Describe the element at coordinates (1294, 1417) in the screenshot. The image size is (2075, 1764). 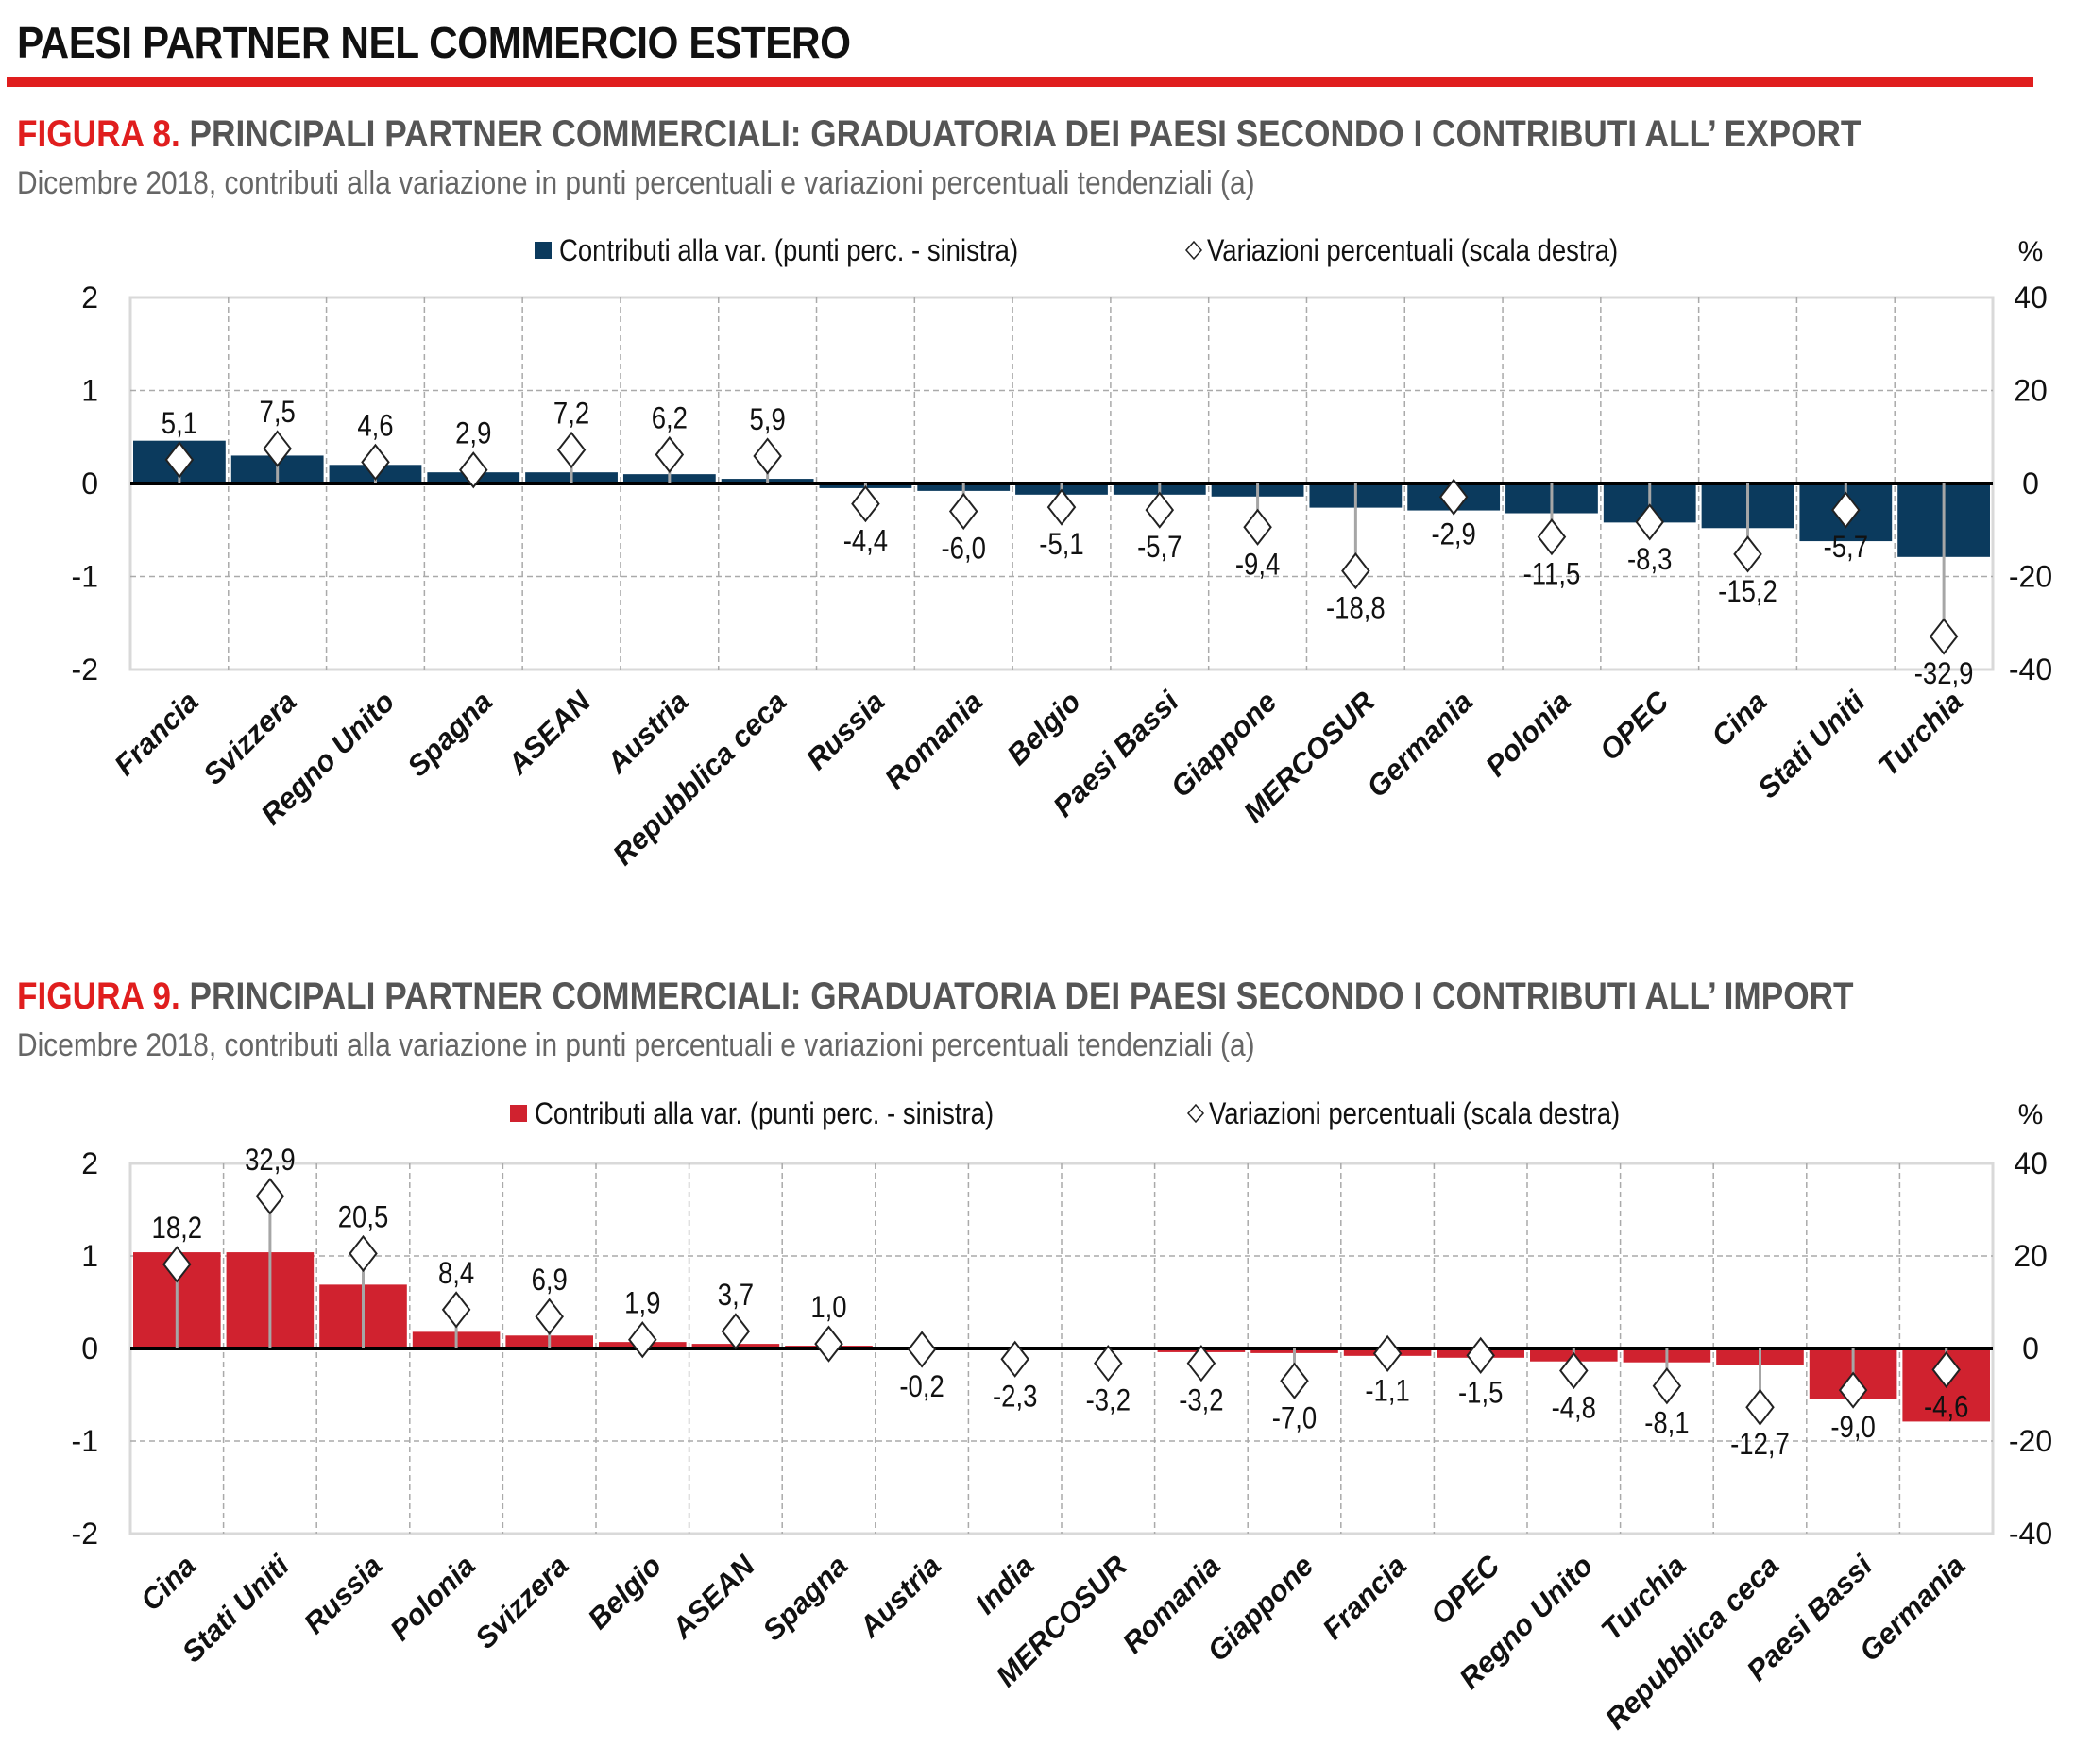
I see `fig9-data-label: -7,0` at that location.